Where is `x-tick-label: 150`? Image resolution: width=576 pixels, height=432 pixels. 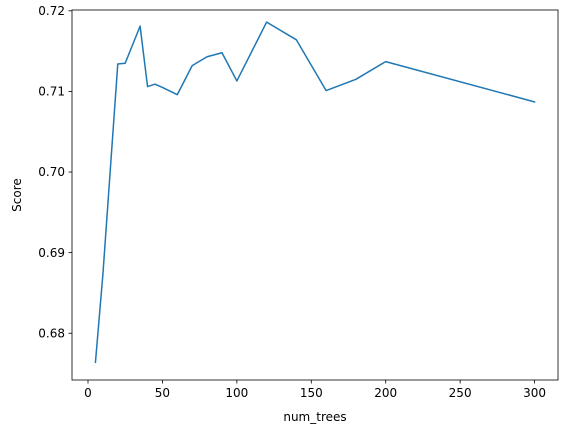 x-tick-label: 150 is located at coordinates (311, 393).